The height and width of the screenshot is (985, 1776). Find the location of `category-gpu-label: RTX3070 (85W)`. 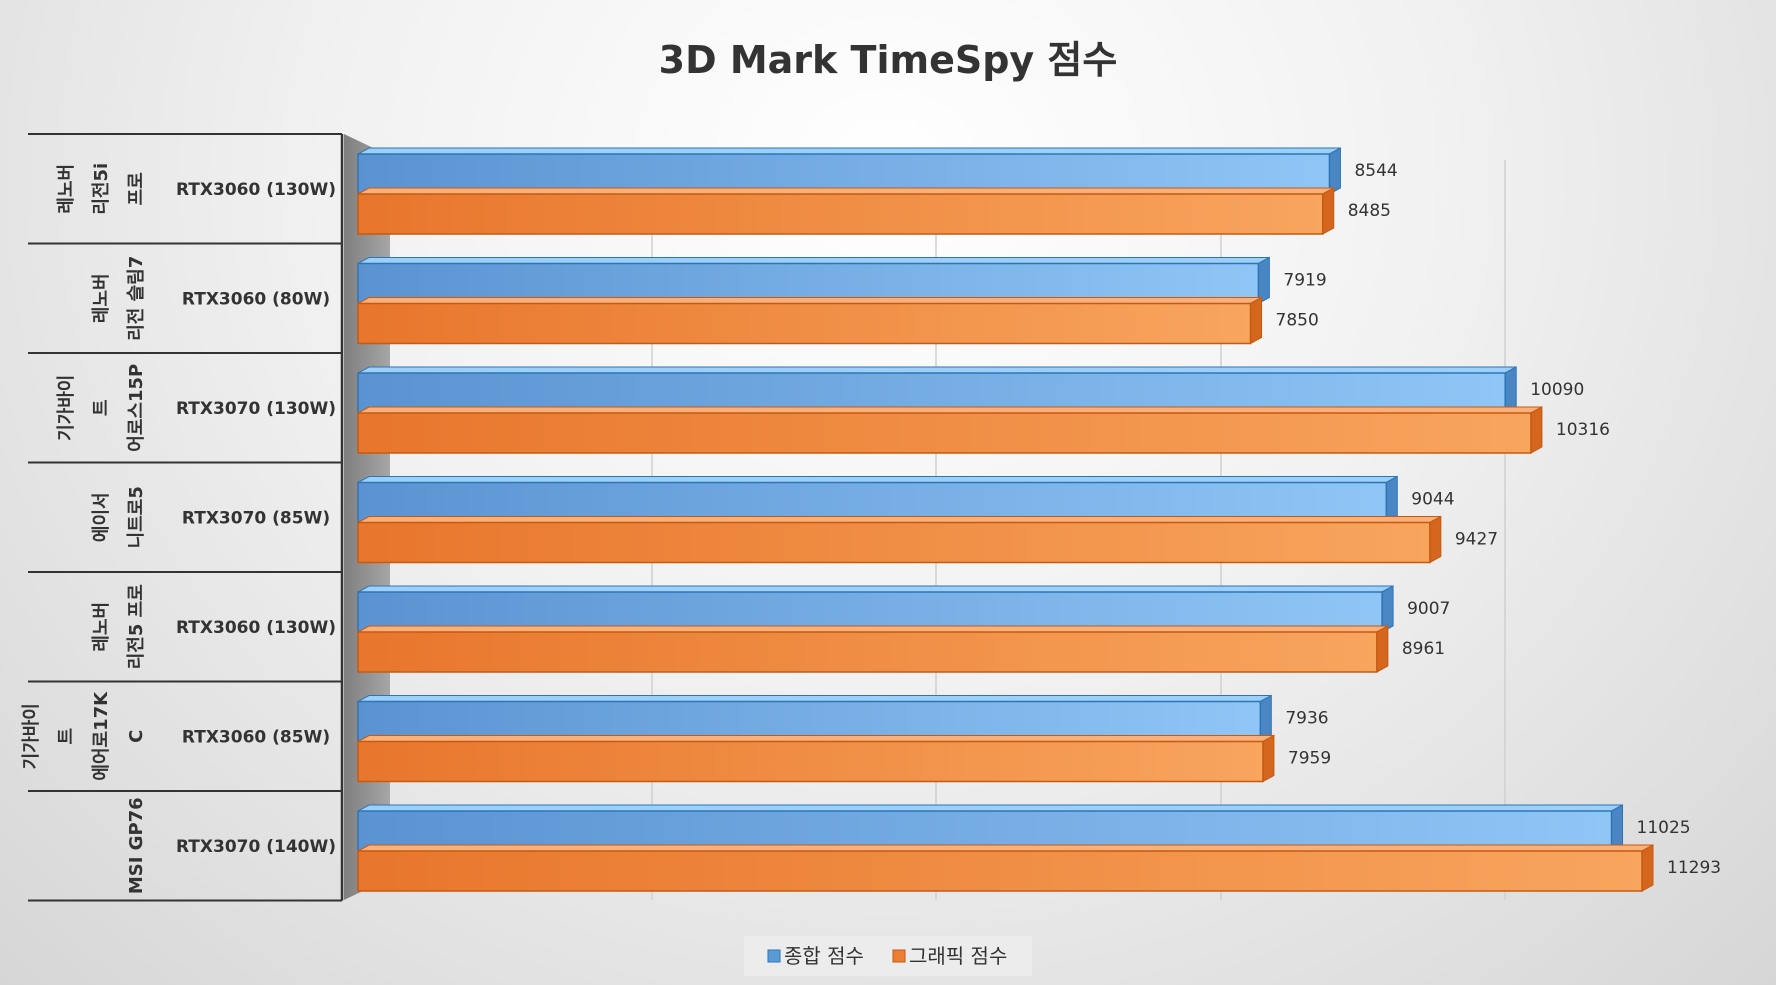

category-gpu-label: RTX3070 (85W) is located at coordinates (256, 518).